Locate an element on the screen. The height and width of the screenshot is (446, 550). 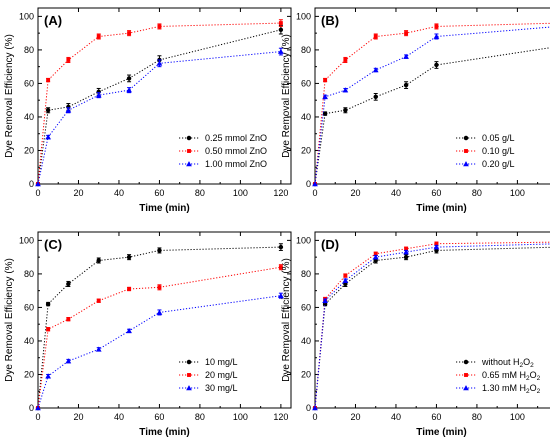
panel-label: (B) is located at coordinates (330, 20).